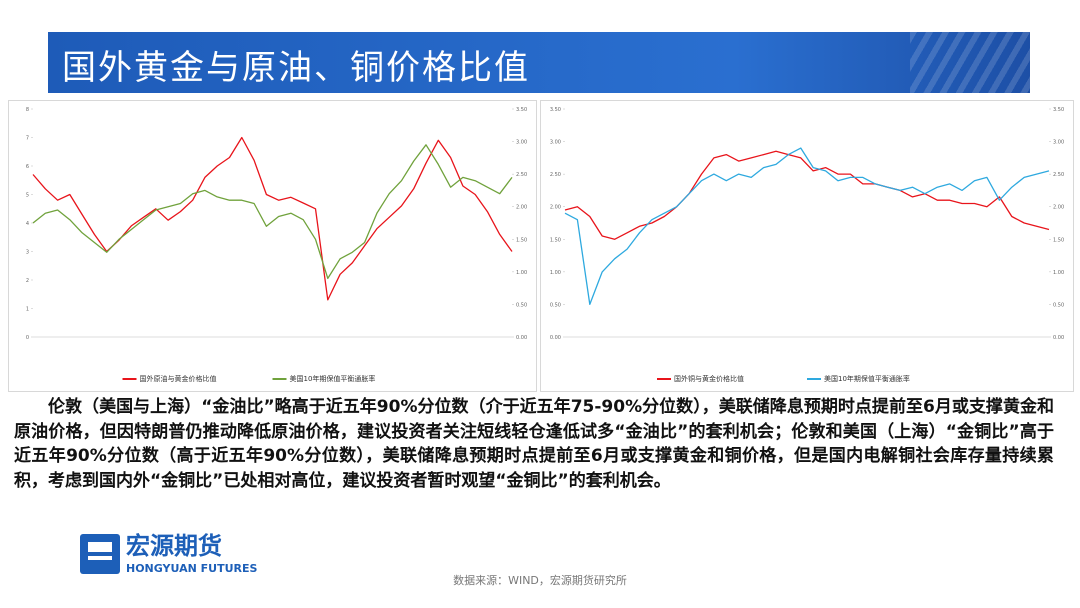  Describe the element at coordinates (27, 253) in the screenshot. I see `y-tick-label: 3` at that location.